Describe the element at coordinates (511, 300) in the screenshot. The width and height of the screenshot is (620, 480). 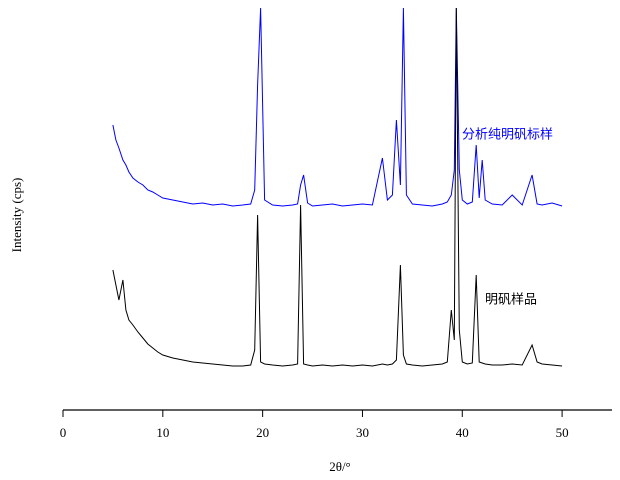
I see `series-label: 明矾样品` at that location.